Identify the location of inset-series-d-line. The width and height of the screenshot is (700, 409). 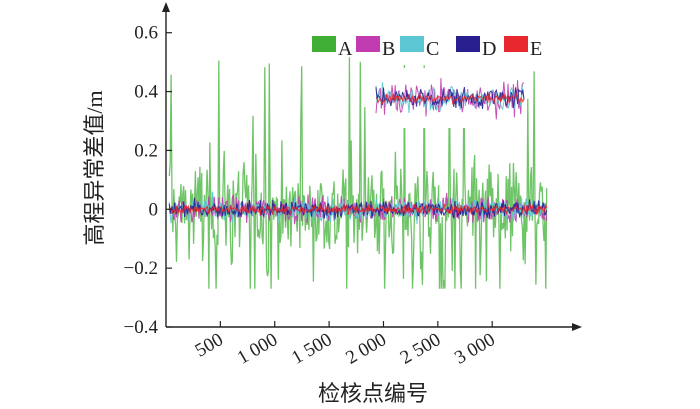
(450, 97).